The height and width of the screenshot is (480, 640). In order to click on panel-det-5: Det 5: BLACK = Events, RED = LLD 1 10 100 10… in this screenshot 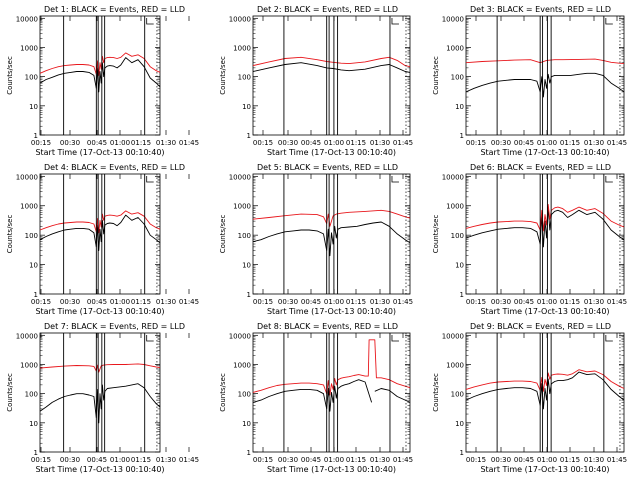, I will do `click(316, 239)`.